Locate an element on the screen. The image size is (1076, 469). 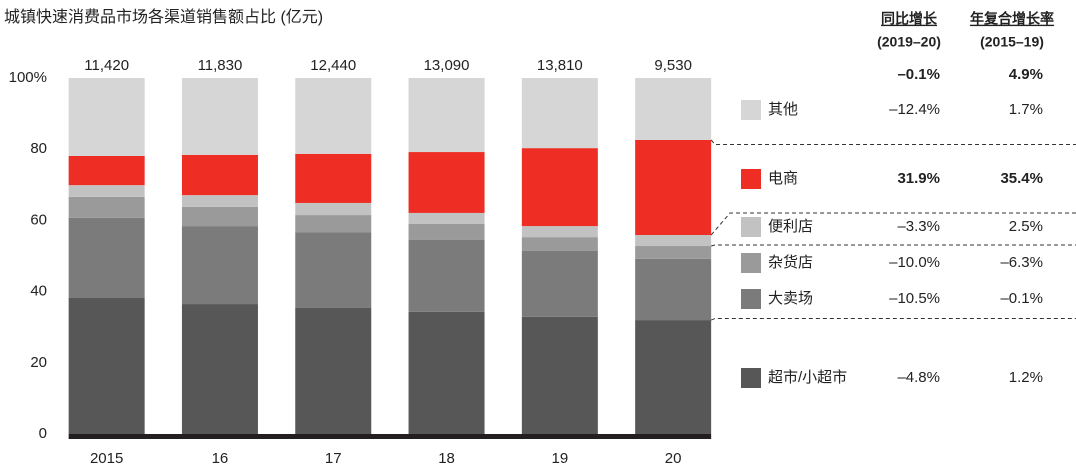
cagr-value: –0.1% is located at coordinates (1021, 298).